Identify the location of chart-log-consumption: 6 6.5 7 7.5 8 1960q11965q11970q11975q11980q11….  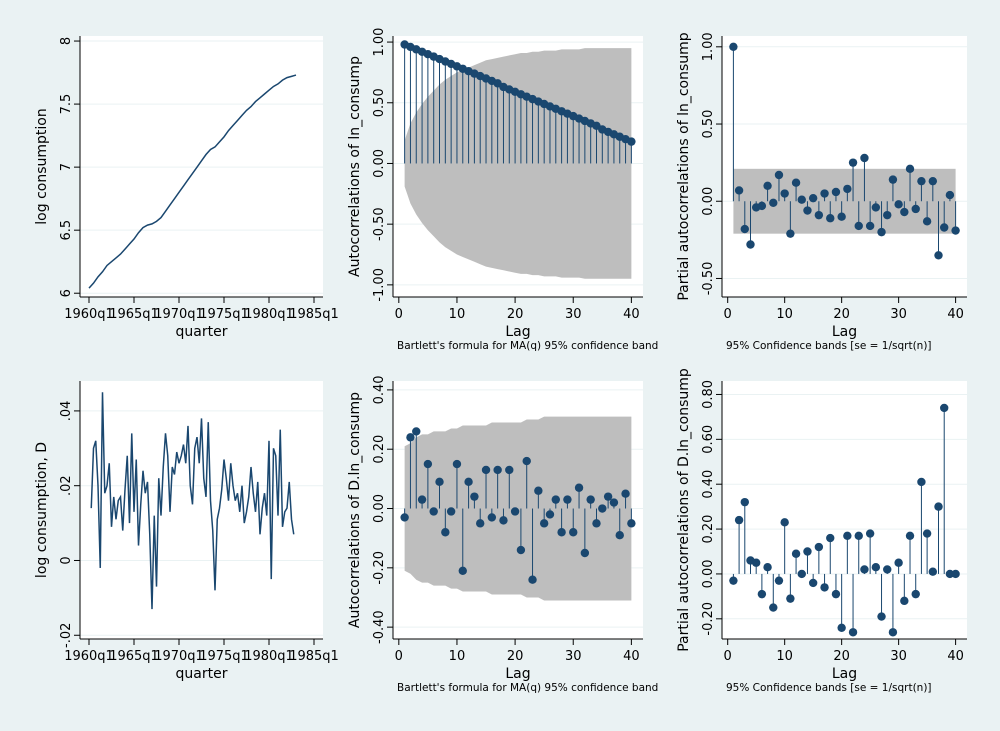
(186, 188).